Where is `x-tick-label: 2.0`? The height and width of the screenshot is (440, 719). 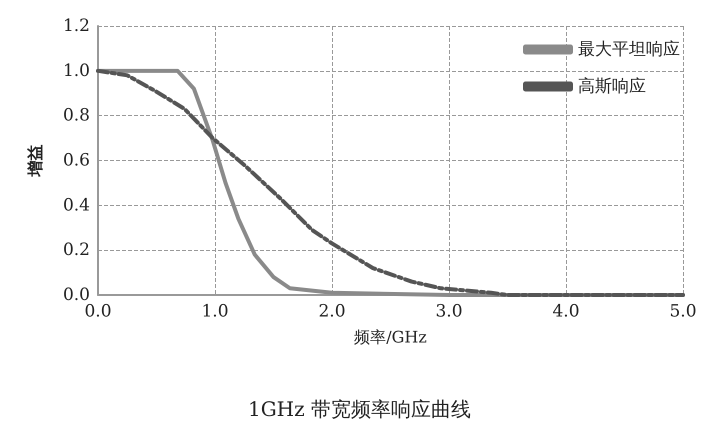
x-tick-label: 2.0 is located at coordinates (332, 312).